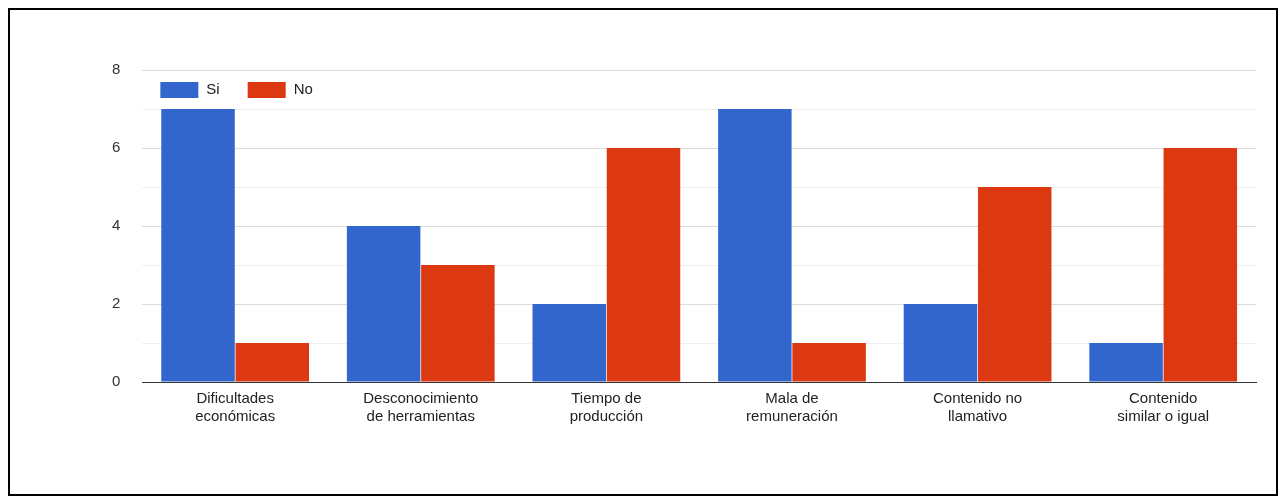 This screenshot has width=1286, height=504. Describe the element at coordinates (235, 407) in the screenshot. I see `x-tick-label: Dificultades económicas` at that location.